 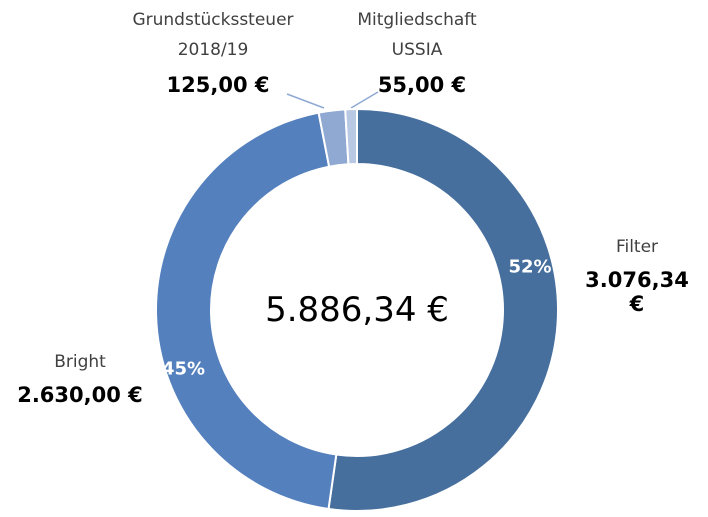 I want to click on percent-label: 52%, so click(x=530, y=266).